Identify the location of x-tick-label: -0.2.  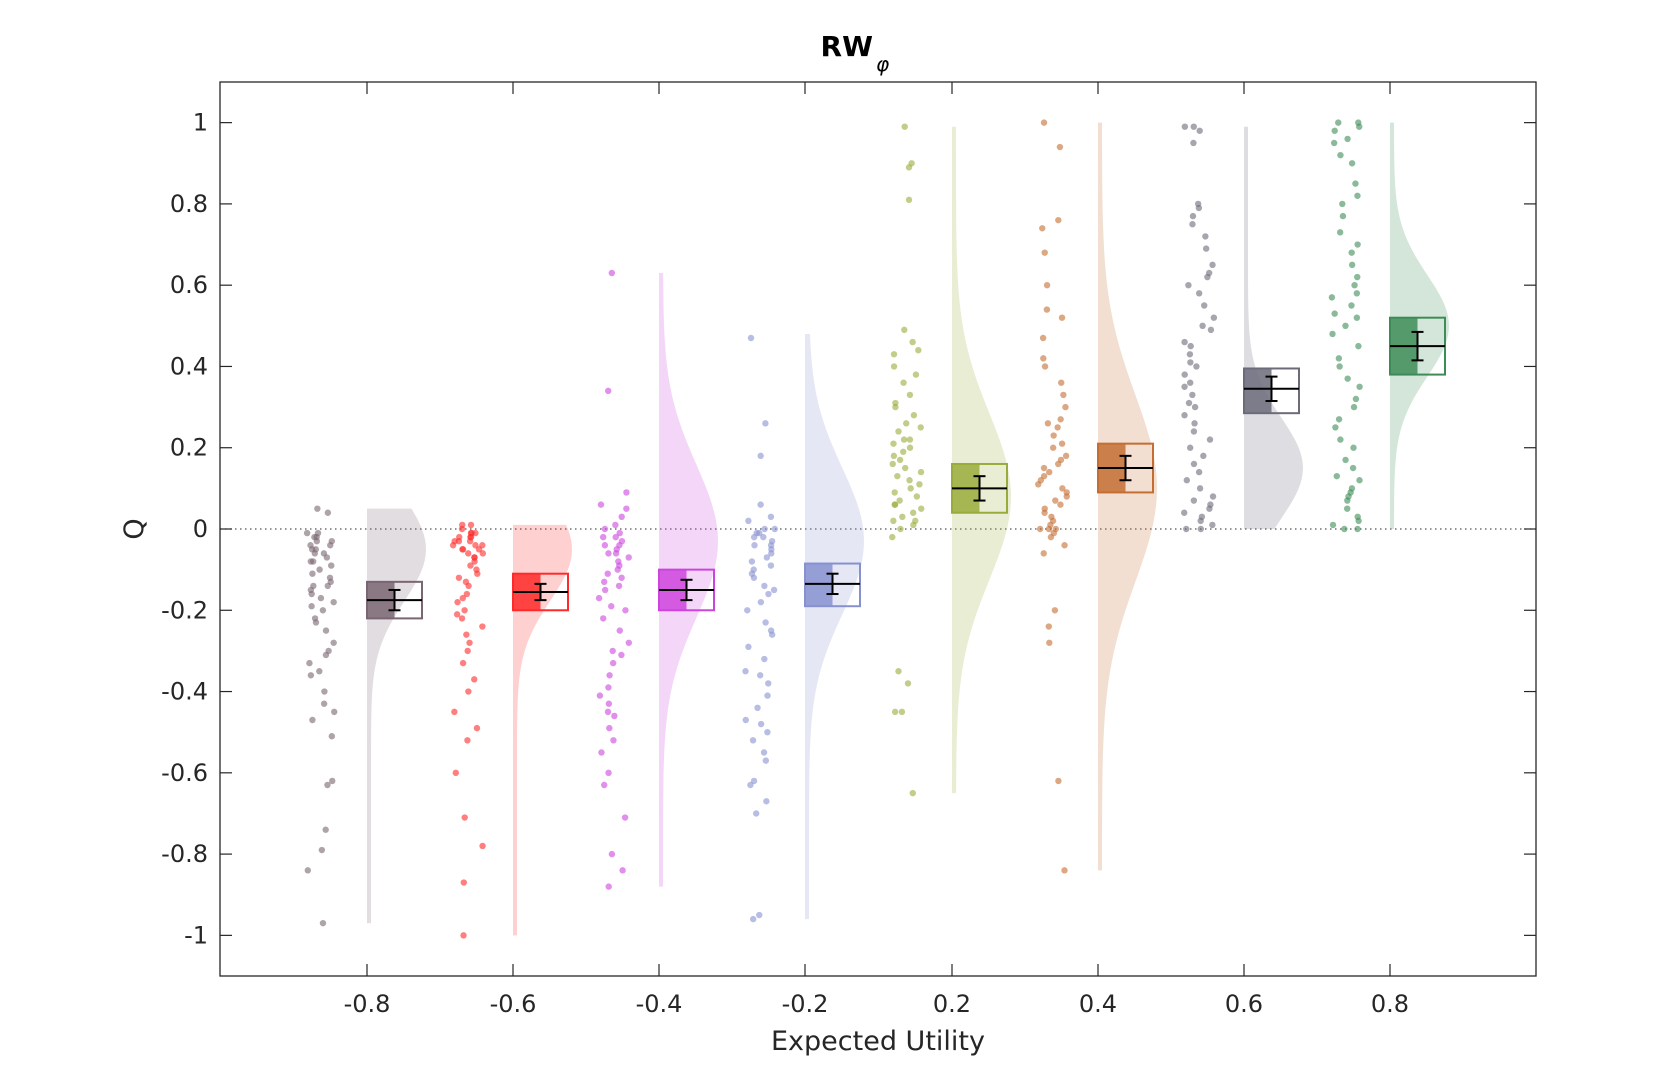
(805, 1004).